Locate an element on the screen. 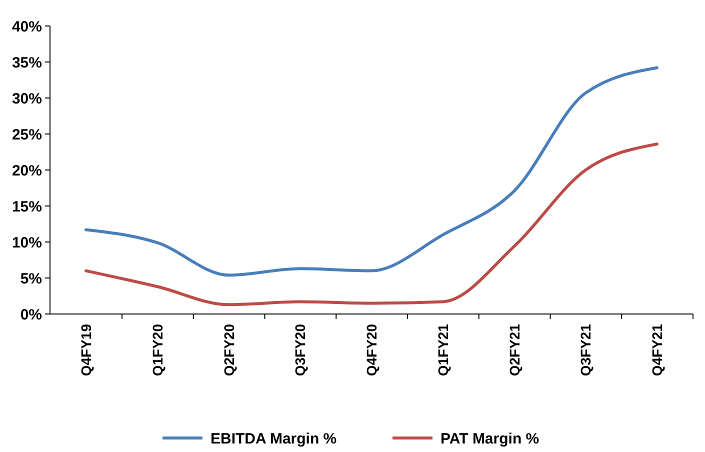  legend-label: PAT Margin % is located at coordinates (490, 439).